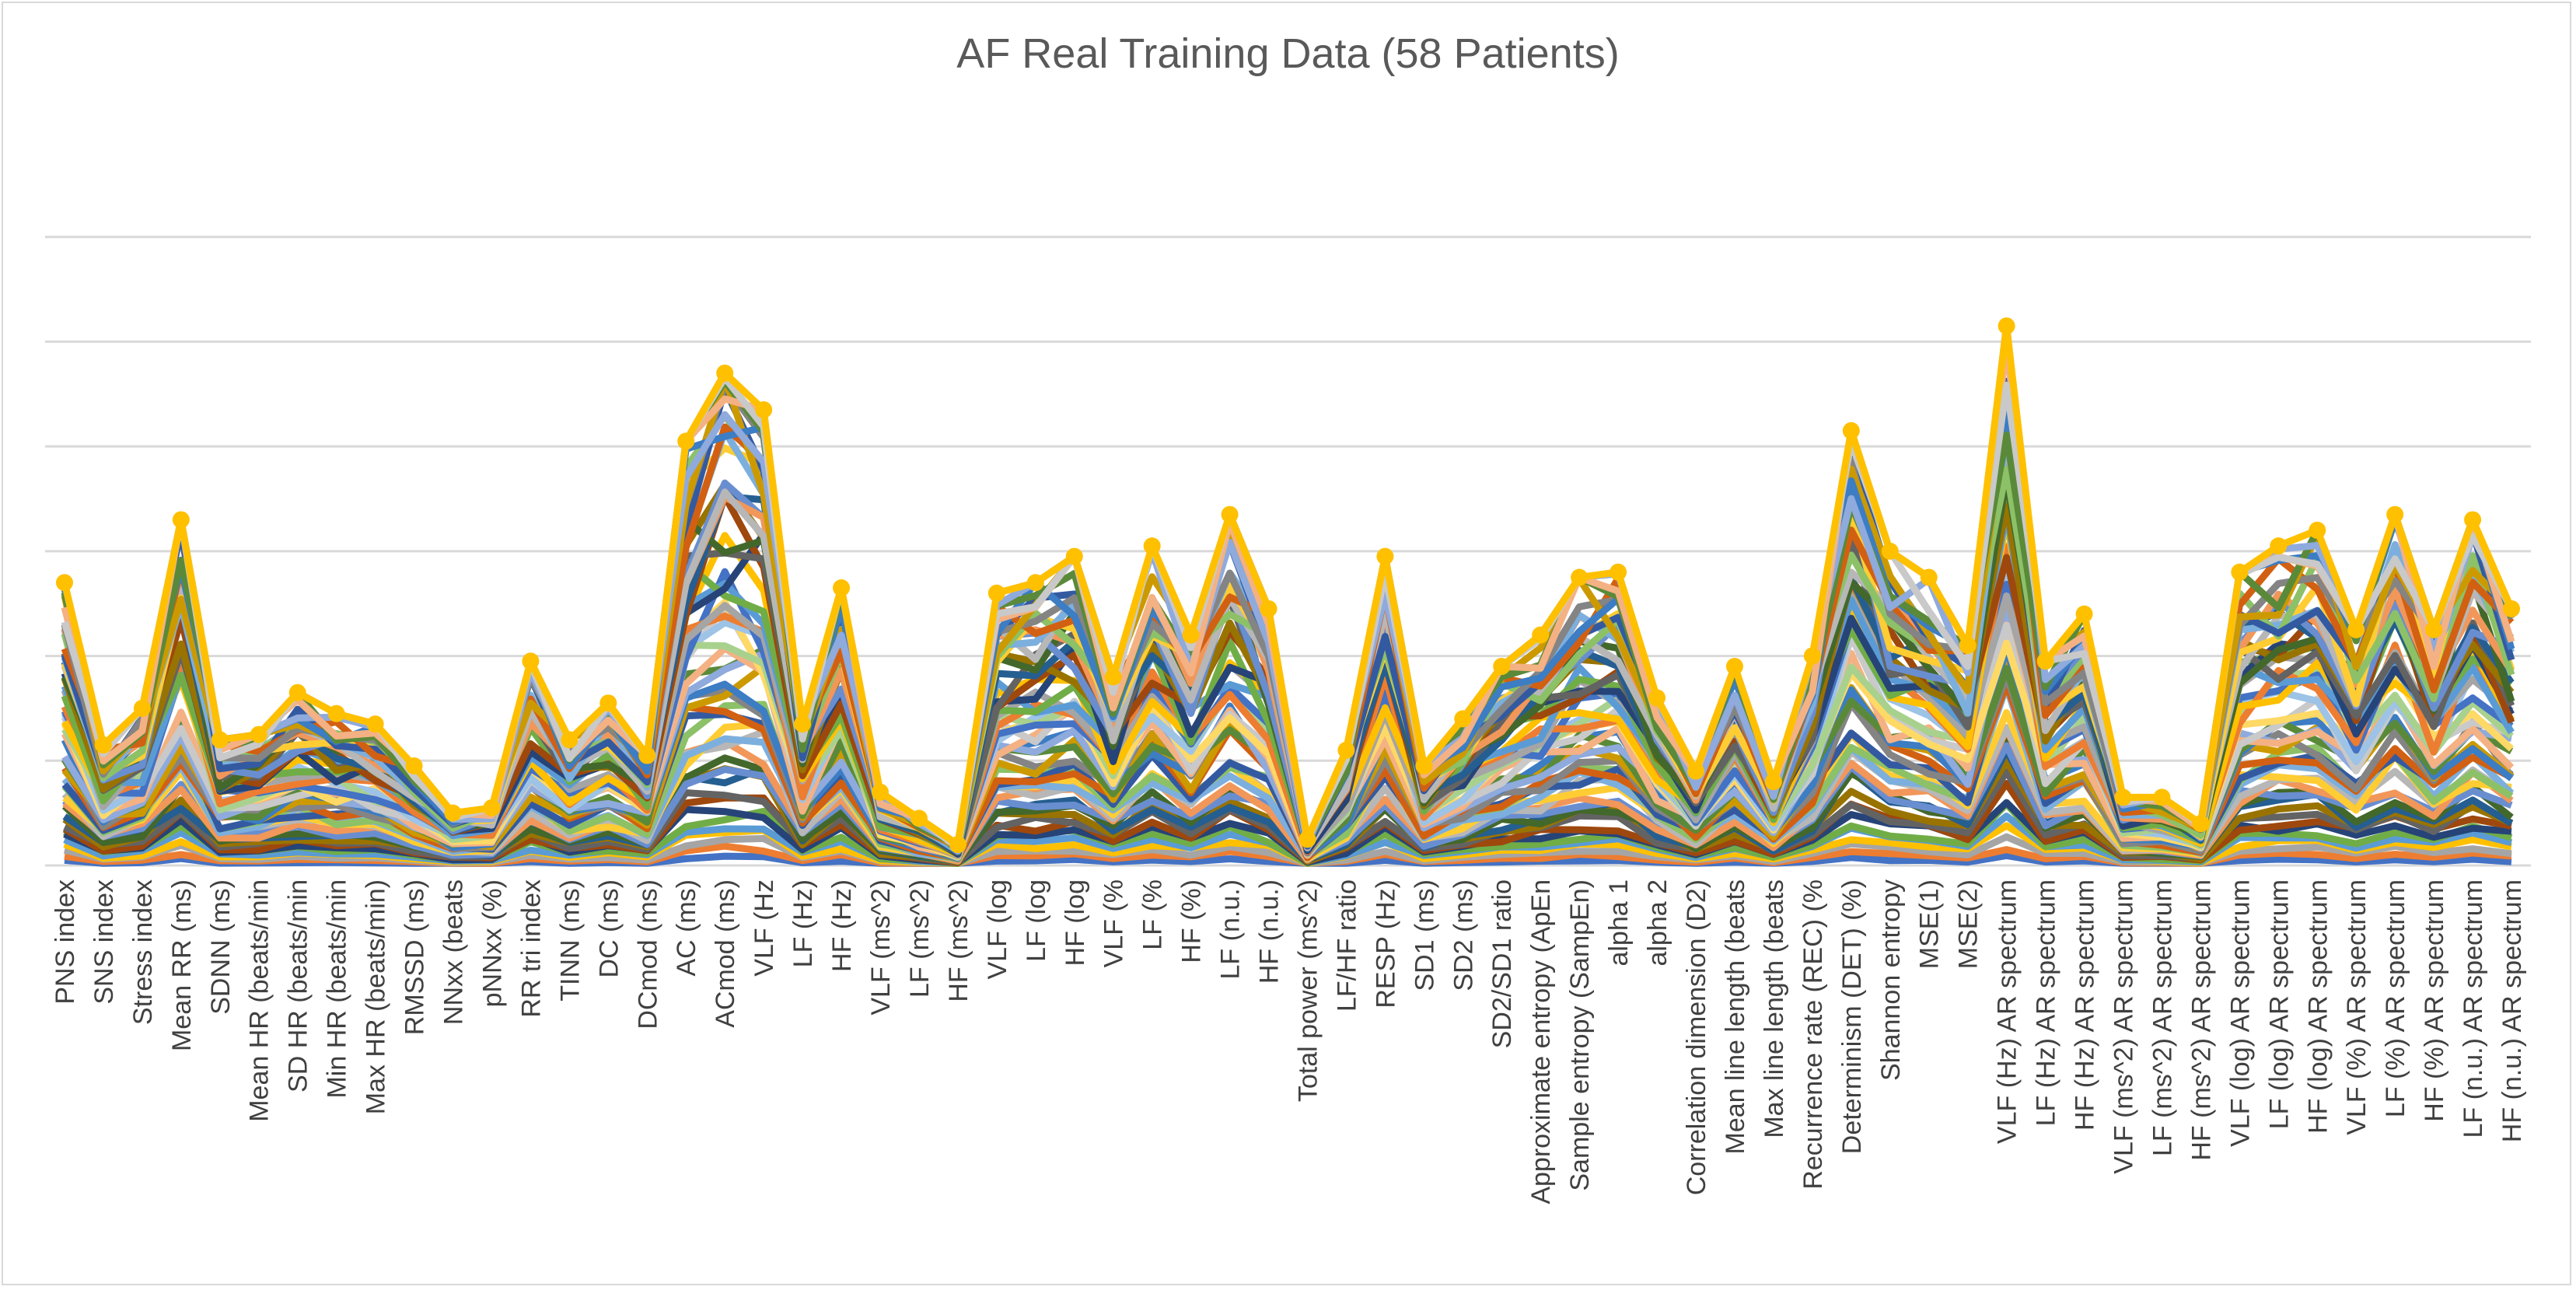 This screenshot has height=1290, width=2576. What do you see at coordinates (1852, 1017) in the screenshot?
I see `x-tick-label: Determinism (DET) (%)` at bounding box center [1852, 1017].